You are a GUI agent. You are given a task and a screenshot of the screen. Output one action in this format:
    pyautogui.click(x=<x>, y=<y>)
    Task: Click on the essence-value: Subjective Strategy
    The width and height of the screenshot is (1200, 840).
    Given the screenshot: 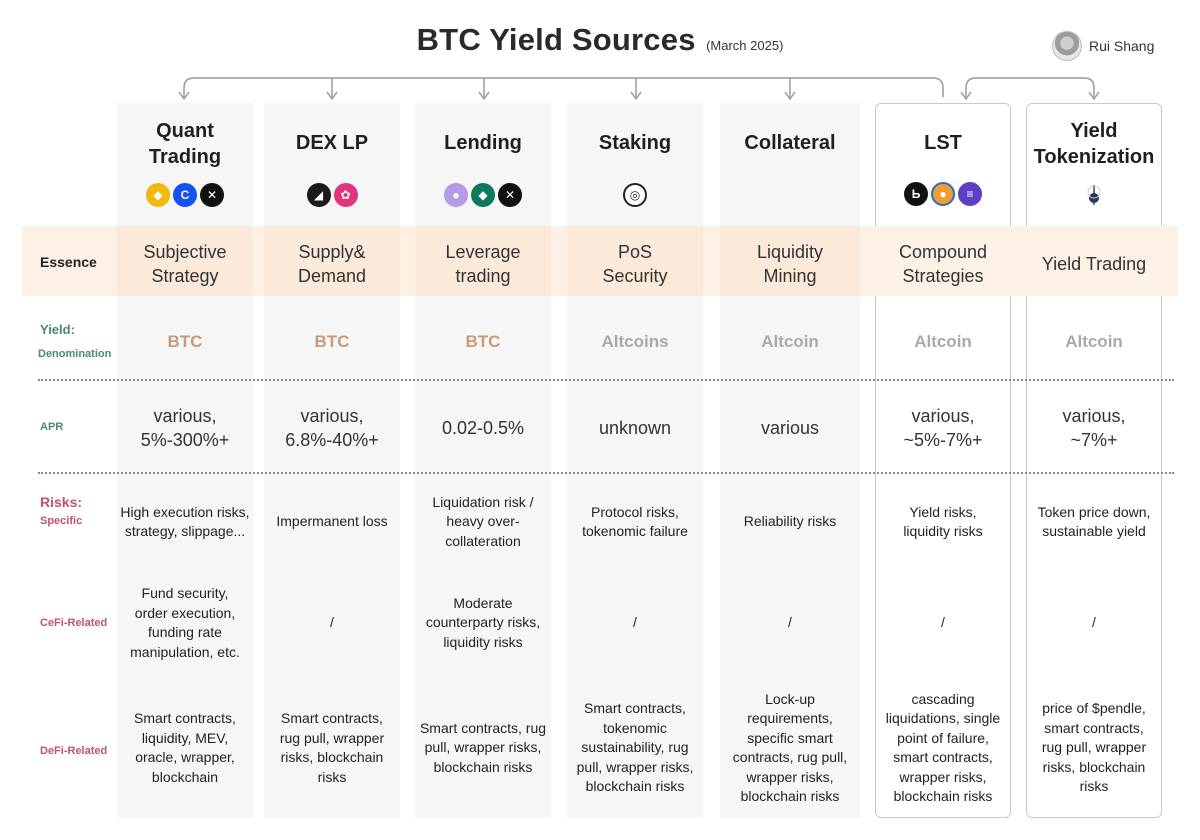 What is the action you would take?
    pyautogui.click(x=185, y=264)
    